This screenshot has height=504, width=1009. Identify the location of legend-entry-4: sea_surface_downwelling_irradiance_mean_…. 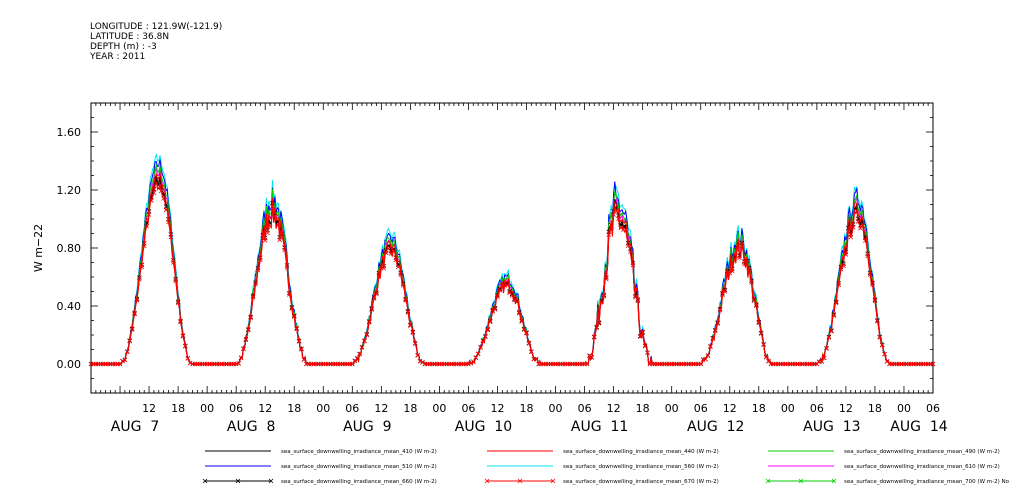
(603, 467).